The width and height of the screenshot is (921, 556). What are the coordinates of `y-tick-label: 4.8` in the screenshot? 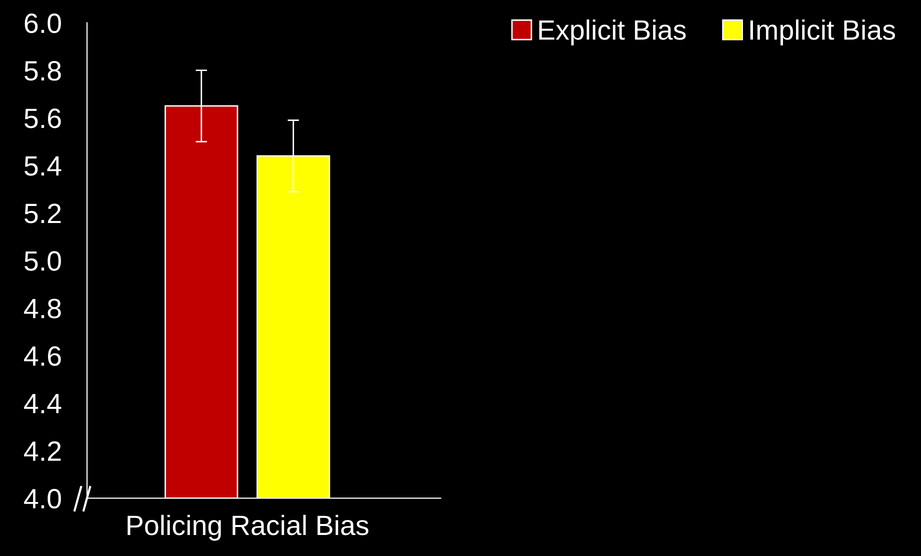 It's located at (42, 308).